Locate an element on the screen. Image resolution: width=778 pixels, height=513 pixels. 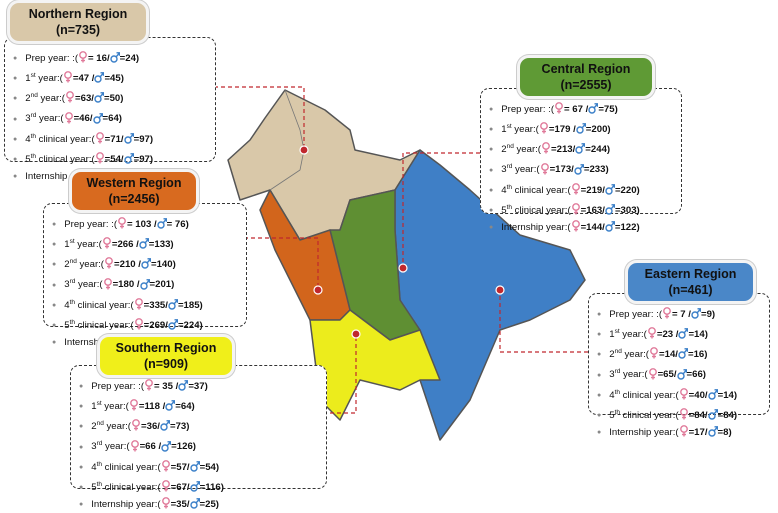
region-dot is located at coordinates (304, 150).